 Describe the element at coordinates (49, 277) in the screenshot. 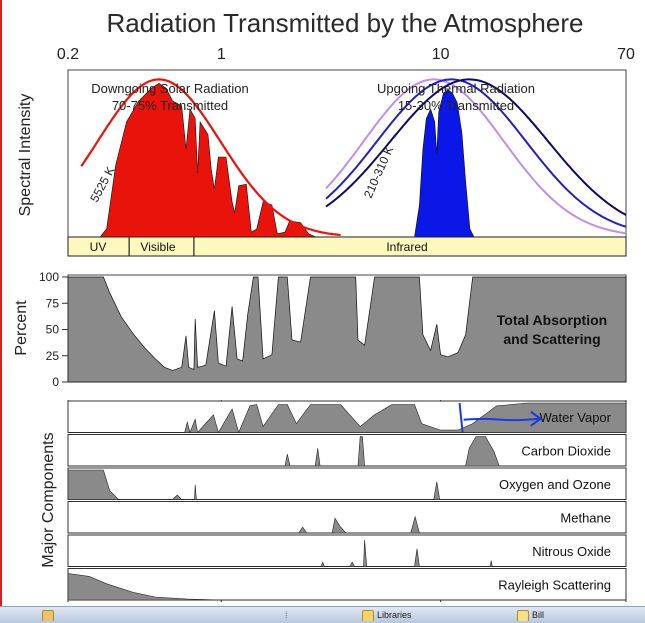

I see `y-tick-label: 100` at that location.